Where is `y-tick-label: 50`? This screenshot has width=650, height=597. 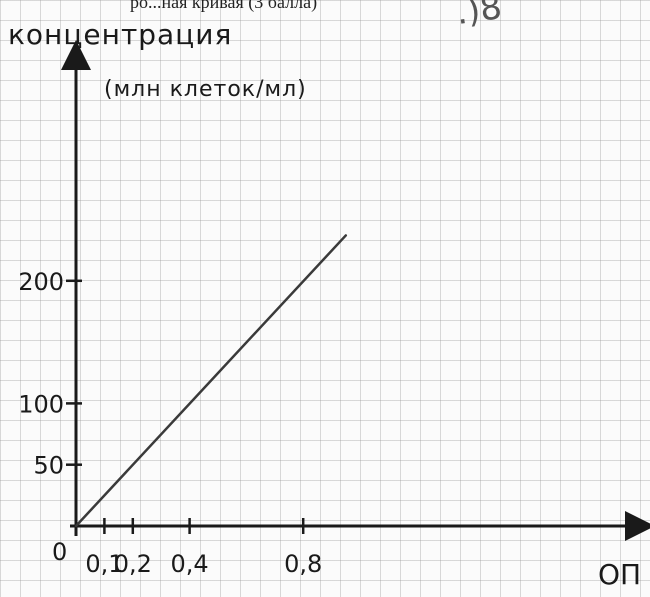 y-tick-label: 50 is located at coordinates (48, 466).